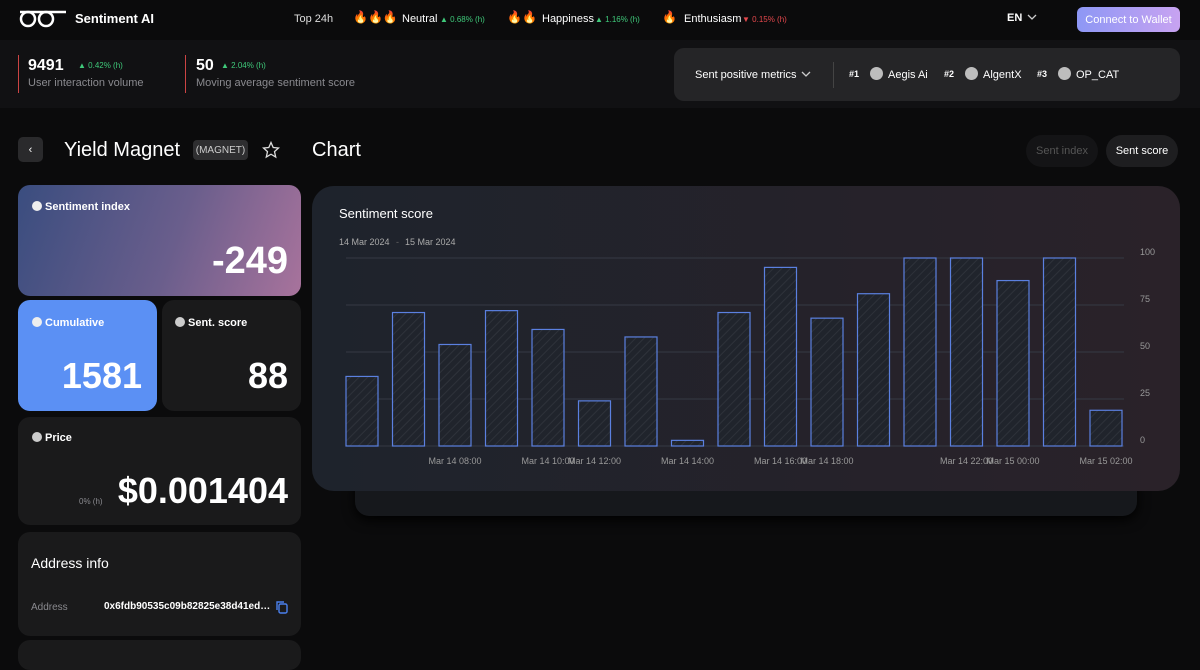 This screenshot has height=670, width=1200. Describe the element at coordinates (231, 355) in the screenshot. I see `sent-score-card` at that location.